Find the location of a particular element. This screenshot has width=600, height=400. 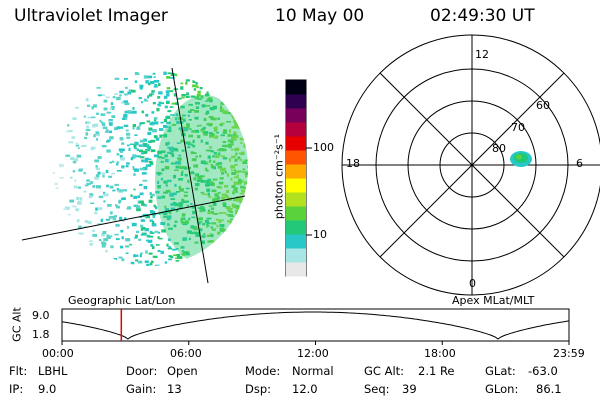

xtick-2359: 23:59 is located at coordinates (569, 353).